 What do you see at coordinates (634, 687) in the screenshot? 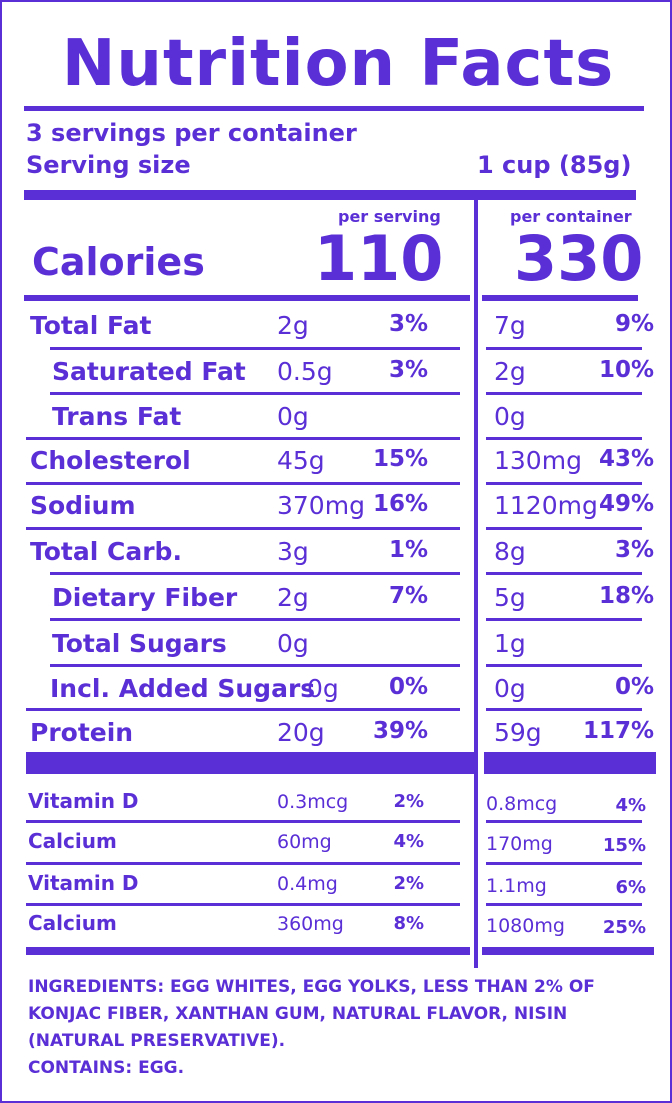
I see `nutrient-container-dv: 0%` at bounding box center [634, 687].